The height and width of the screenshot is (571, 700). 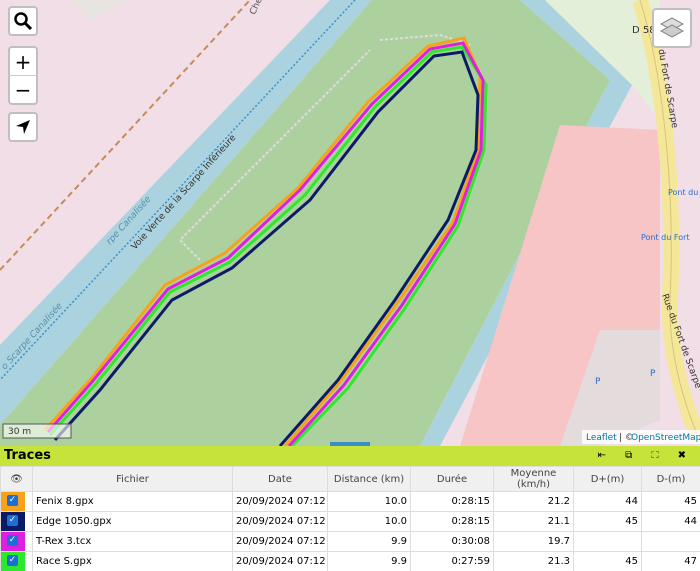 I want to click on zoom-out: −, so click(x=23, y=90).